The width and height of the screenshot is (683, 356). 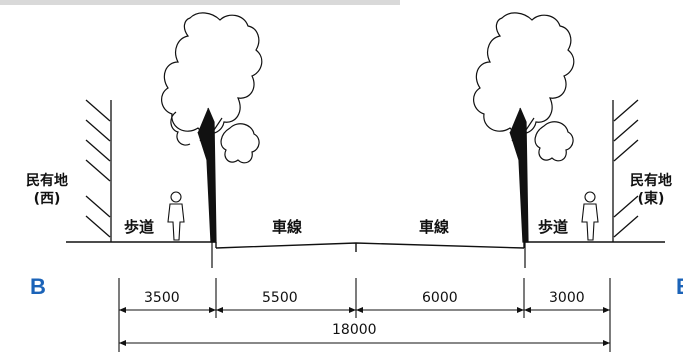 What do you see at coordinates (139, 227) in the screenshot?
I see `sidewalk-left-label: 歩道` at bounding box center [139, 227].